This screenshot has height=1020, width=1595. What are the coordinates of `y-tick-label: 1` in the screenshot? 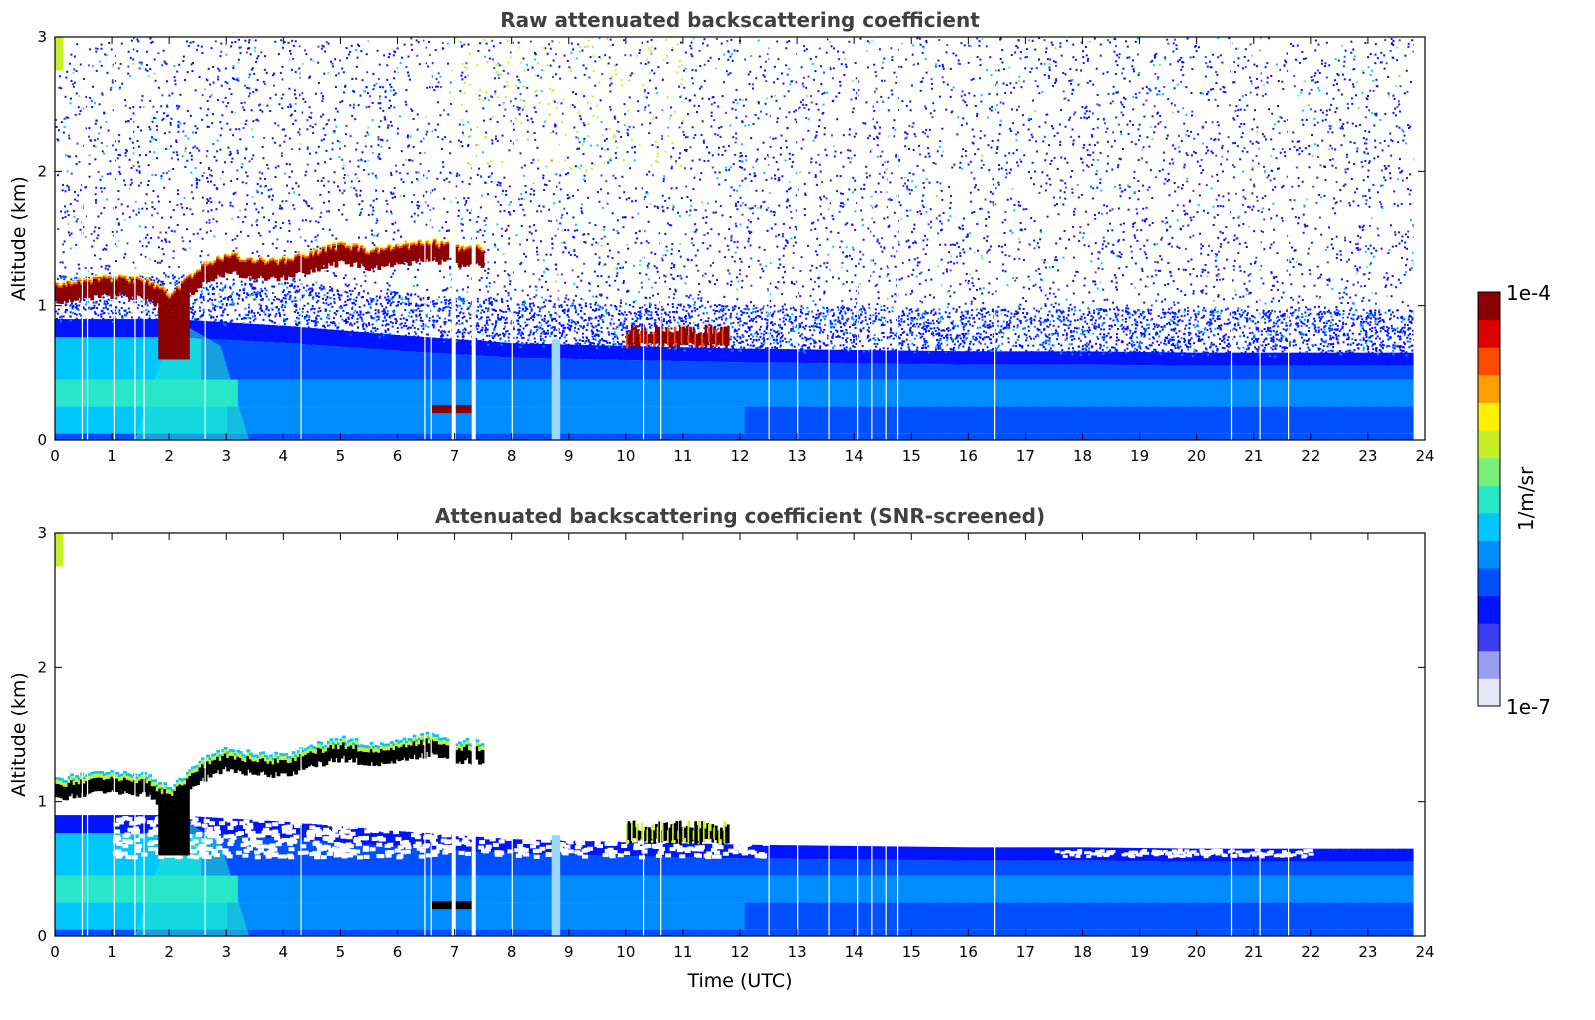 It's located at (42, 306).